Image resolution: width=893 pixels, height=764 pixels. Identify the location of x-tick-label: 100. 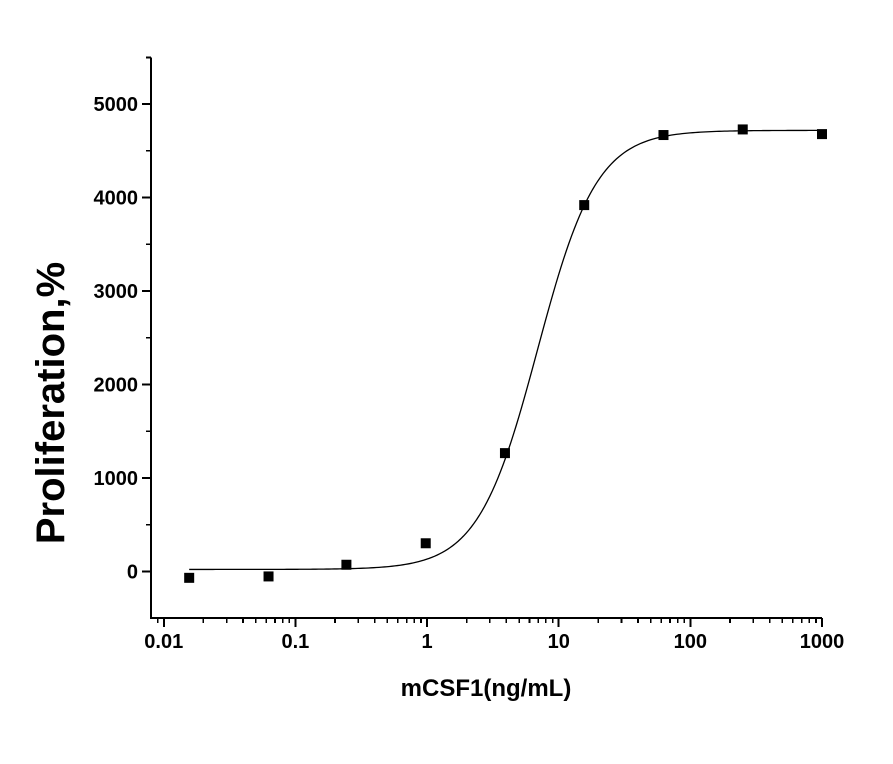
(690, 642).